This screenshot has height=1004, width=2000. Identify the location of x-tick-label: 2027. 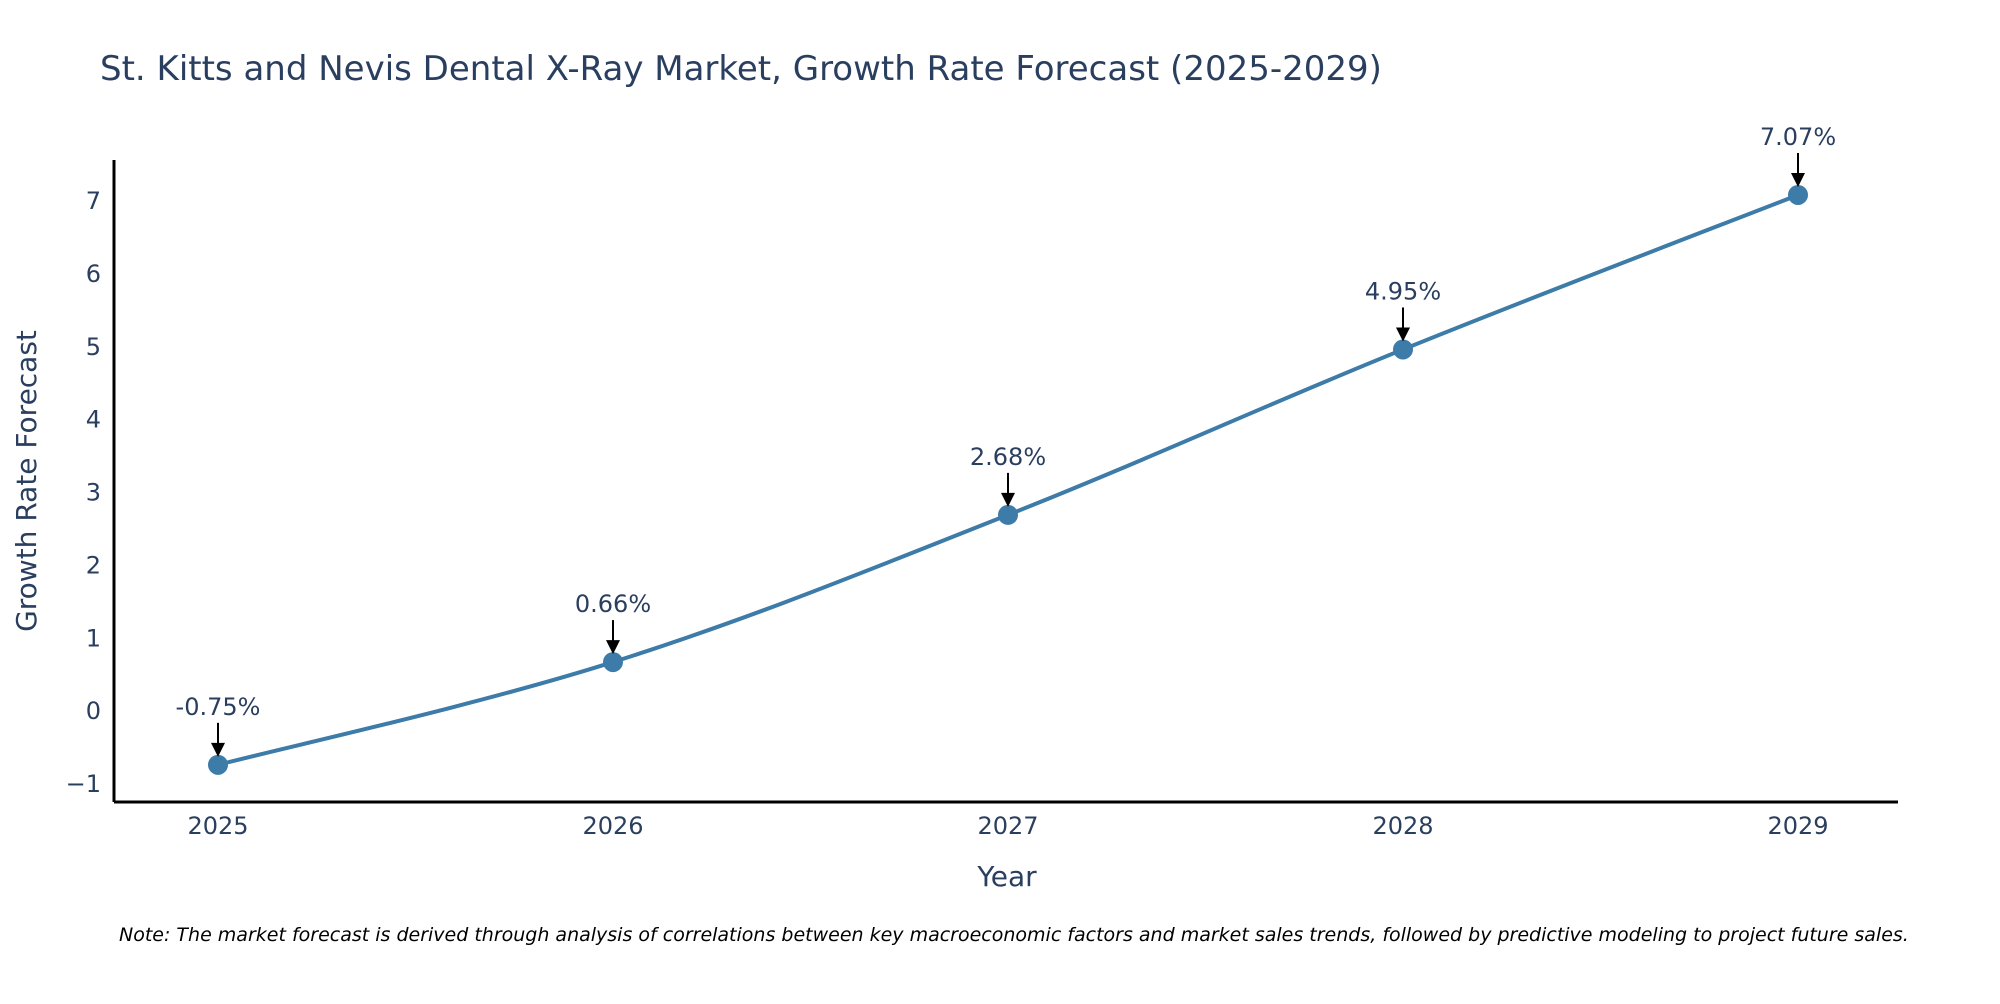
(1007, 826).